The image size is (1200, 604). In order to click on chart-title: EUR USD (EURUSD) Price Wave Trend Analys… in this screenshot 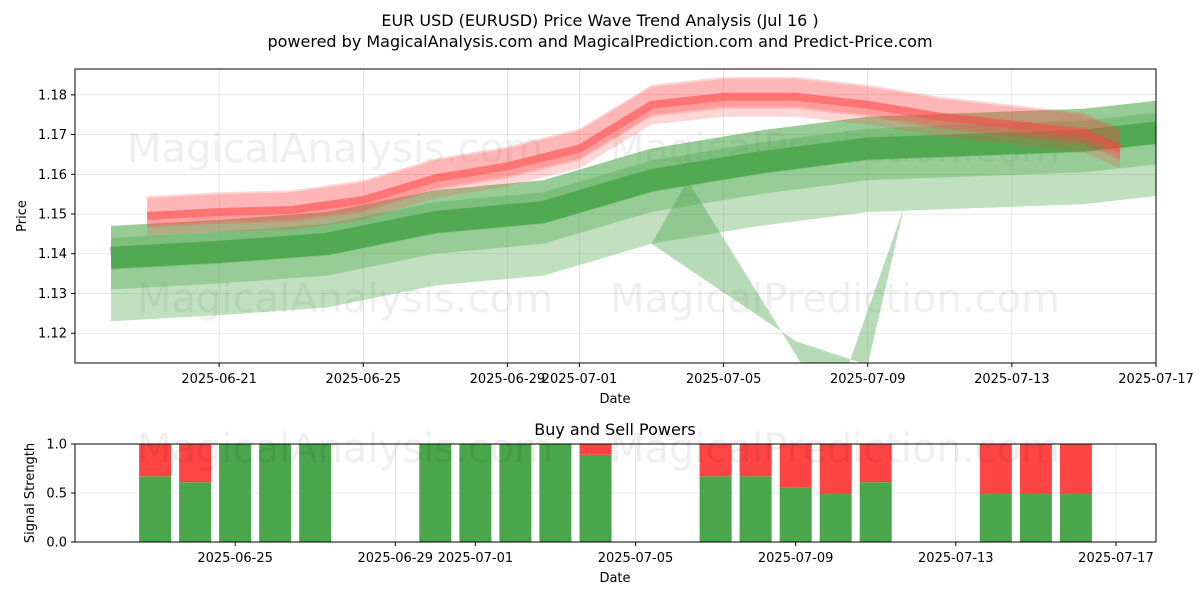, I will do `click(599, 20)`.